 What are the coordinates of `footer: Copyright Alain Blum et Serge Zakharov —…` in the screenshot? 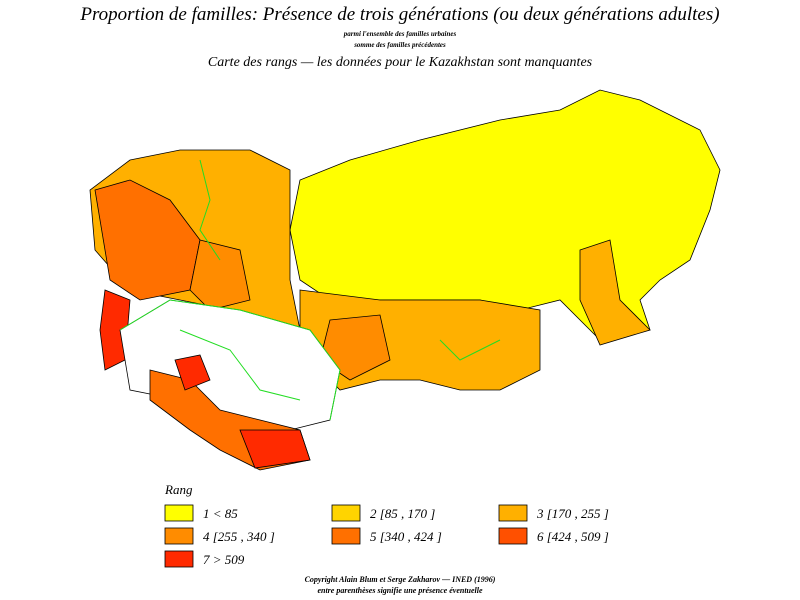 It's located at (400, 579).